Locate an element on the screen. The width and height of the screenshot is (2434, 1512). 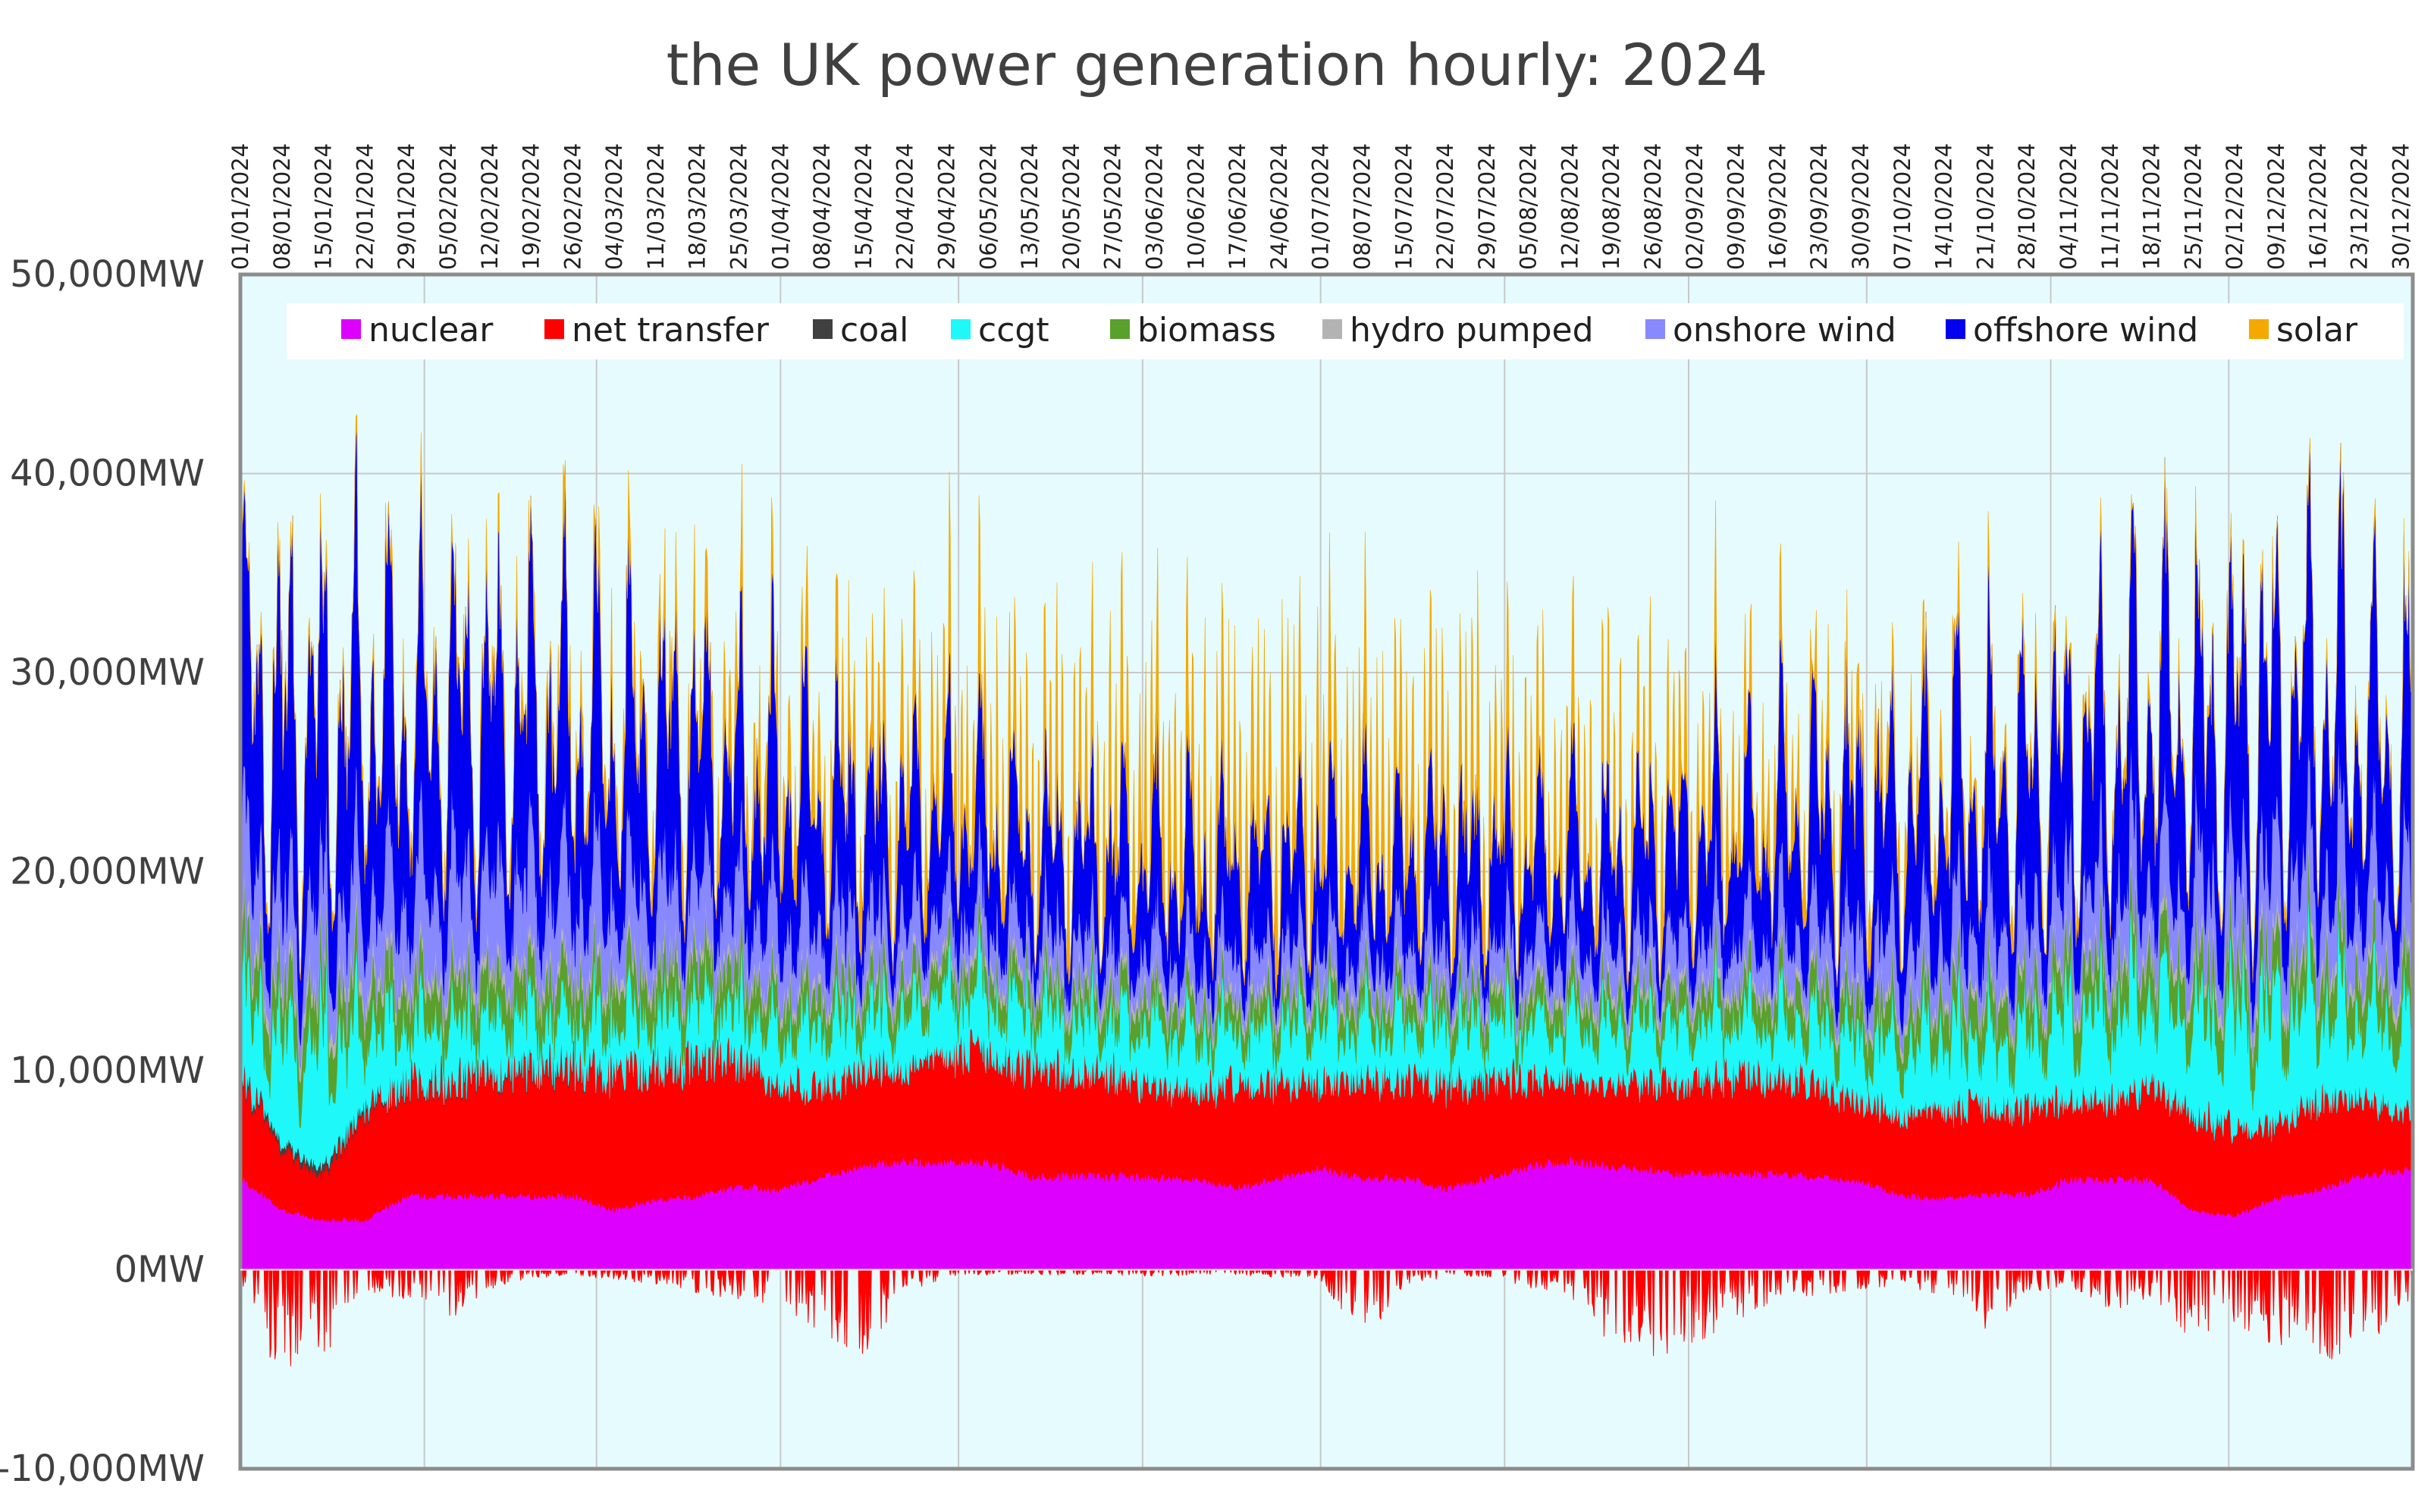
legend-swatch-coal is located at coordinates (823, 329).